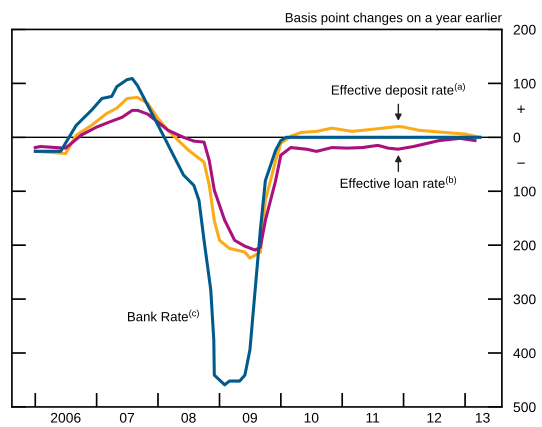 The image size is (542, 427). I want to click on annotation: Effective deposit rate$^{(a)}$, so click(398, 90).